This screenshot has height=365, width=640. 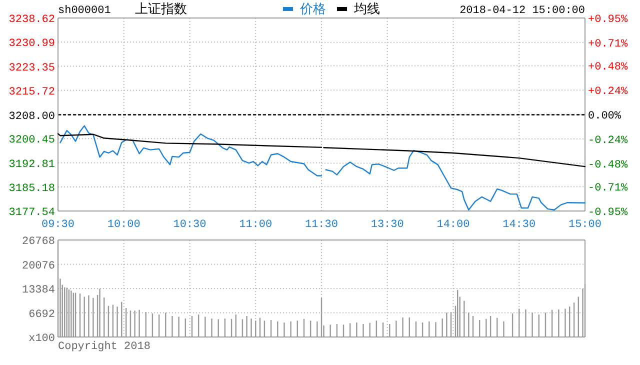 I want to click on x-tick-label: 14:30, so click(x=519, y=225).